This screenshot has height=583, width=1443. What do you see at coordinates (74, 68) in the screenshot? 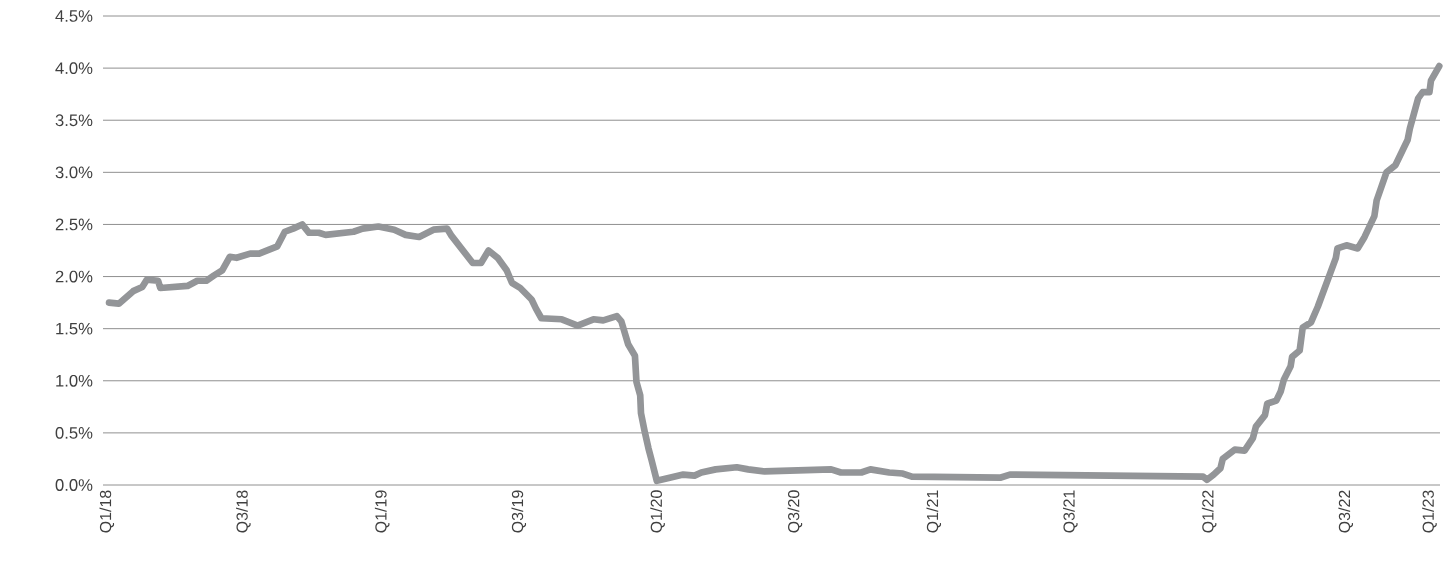
I see `y-tick-label: 4.0%` at bounding box center [74, 68].